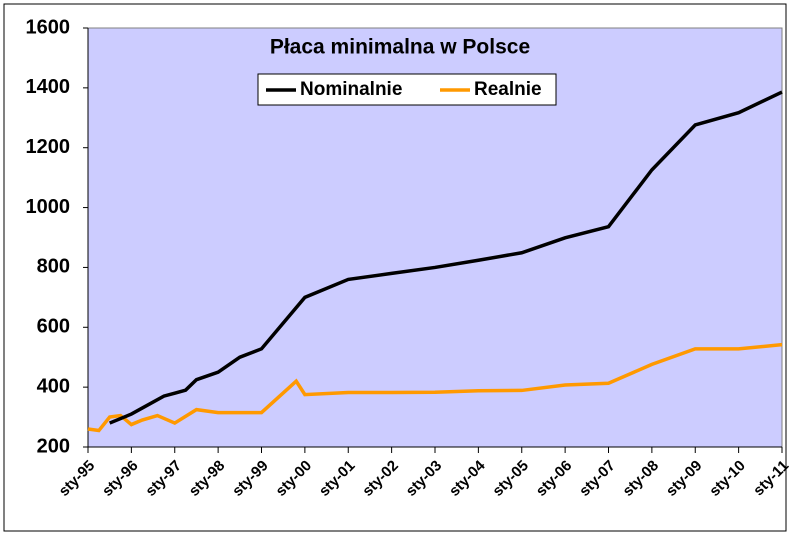 The width and height of the screenshot is (790, 541). I want to click on legend-label: Realnie, so click(508, 89).